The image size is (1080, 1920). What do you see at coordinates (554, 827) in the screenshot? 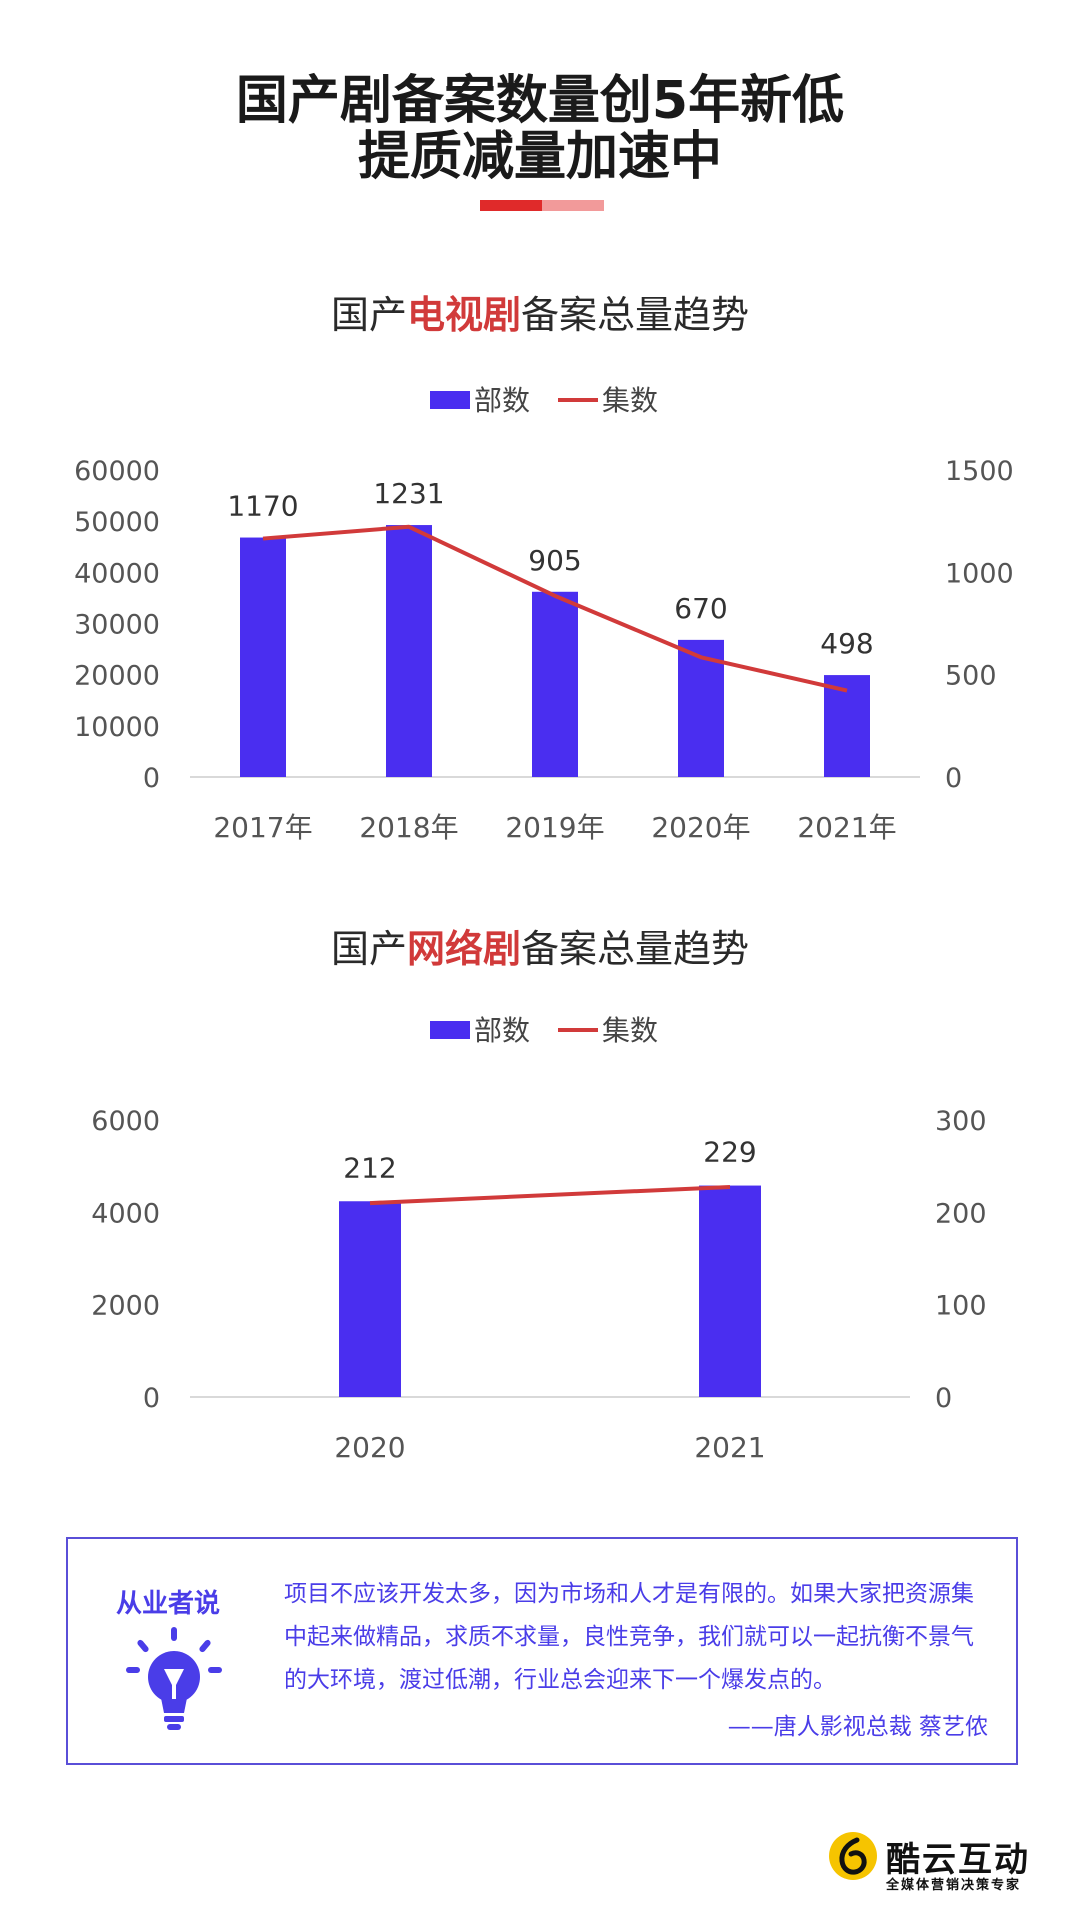
I see `x-tick-label: 2019年` at bounding box center [554, 827].